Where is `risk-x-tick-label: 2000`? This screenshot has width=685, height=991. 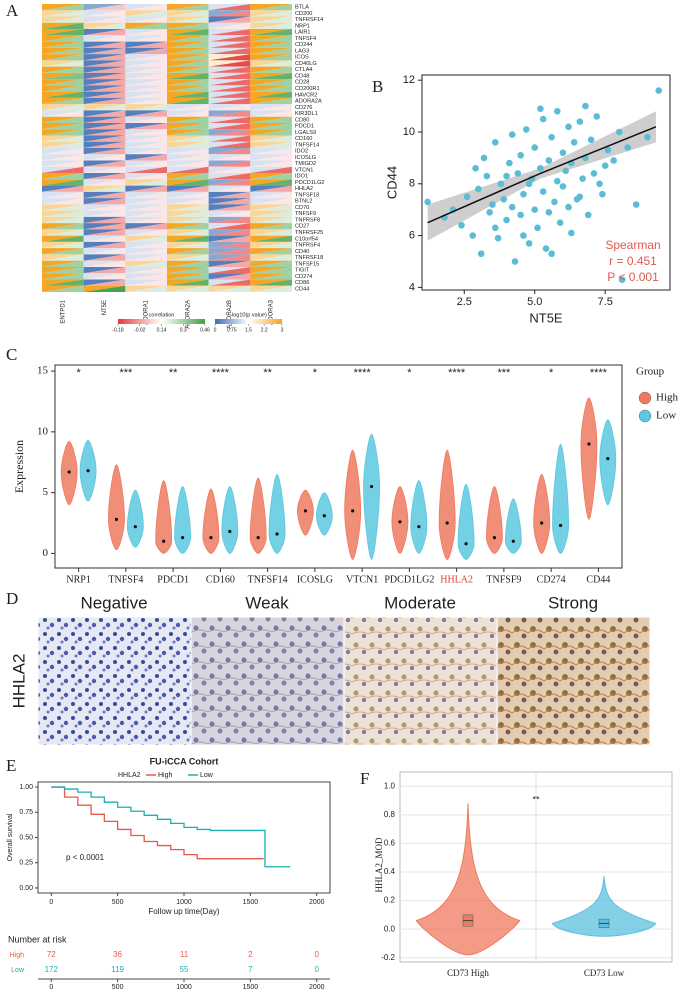 risk-x-tick-label: 2000 is located at coordinates (317, 987).